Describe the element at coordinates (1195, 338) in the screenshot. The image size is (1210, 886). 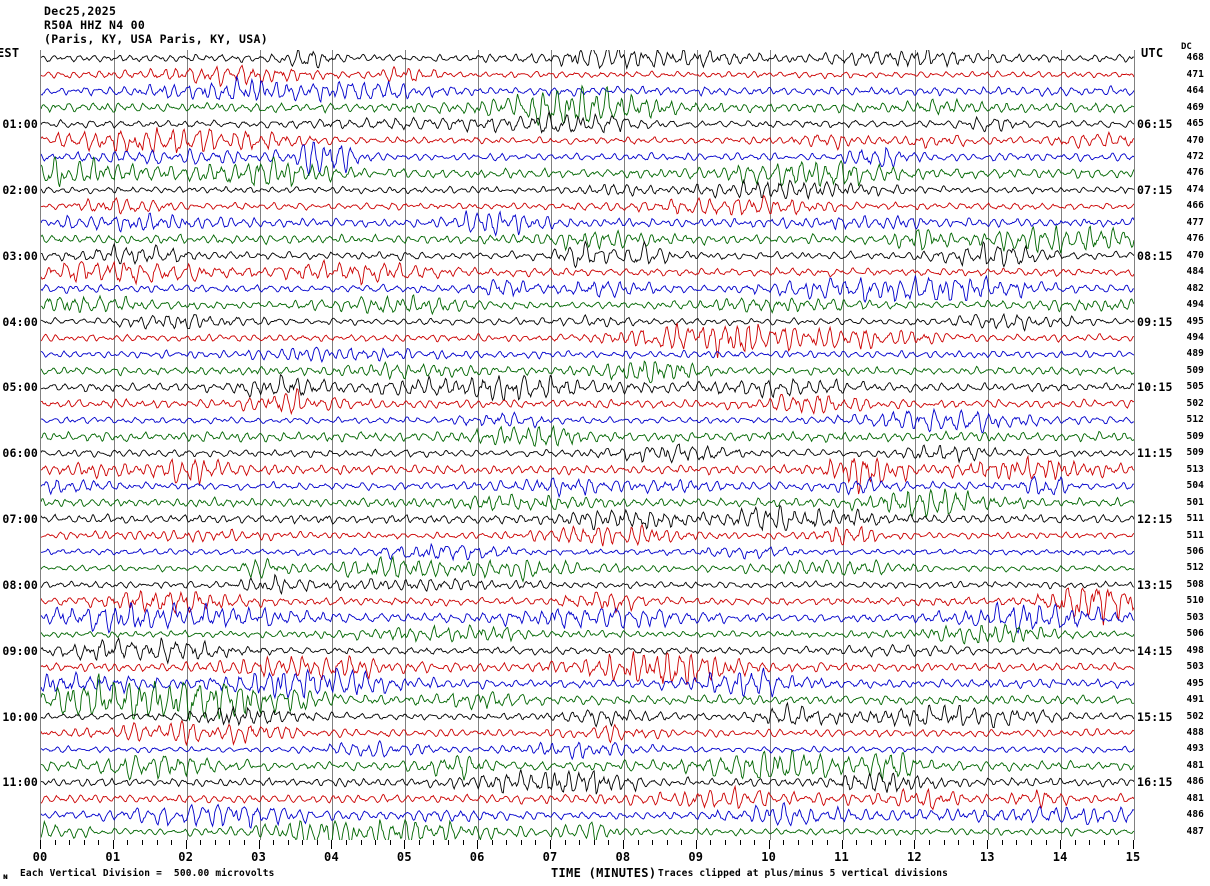
I see `dc-value: 494` at that location.